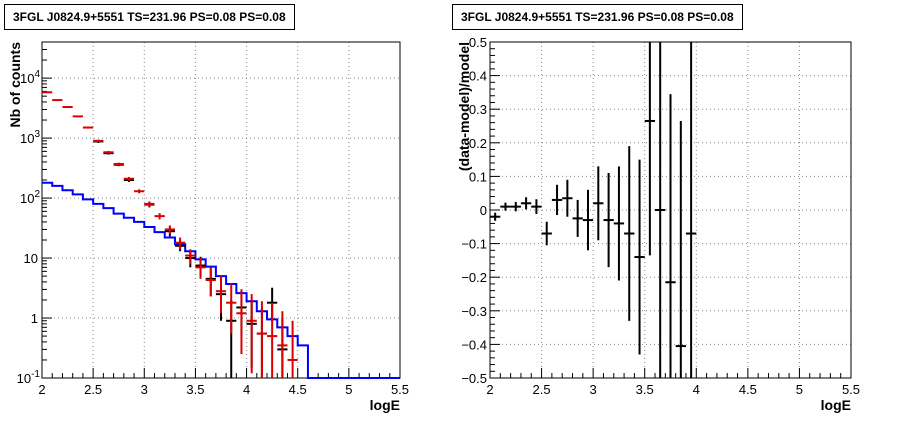 The width and height of the screenshot is (898, 421). I want to click on y-tick-label: −0.1, so click(474, 244).